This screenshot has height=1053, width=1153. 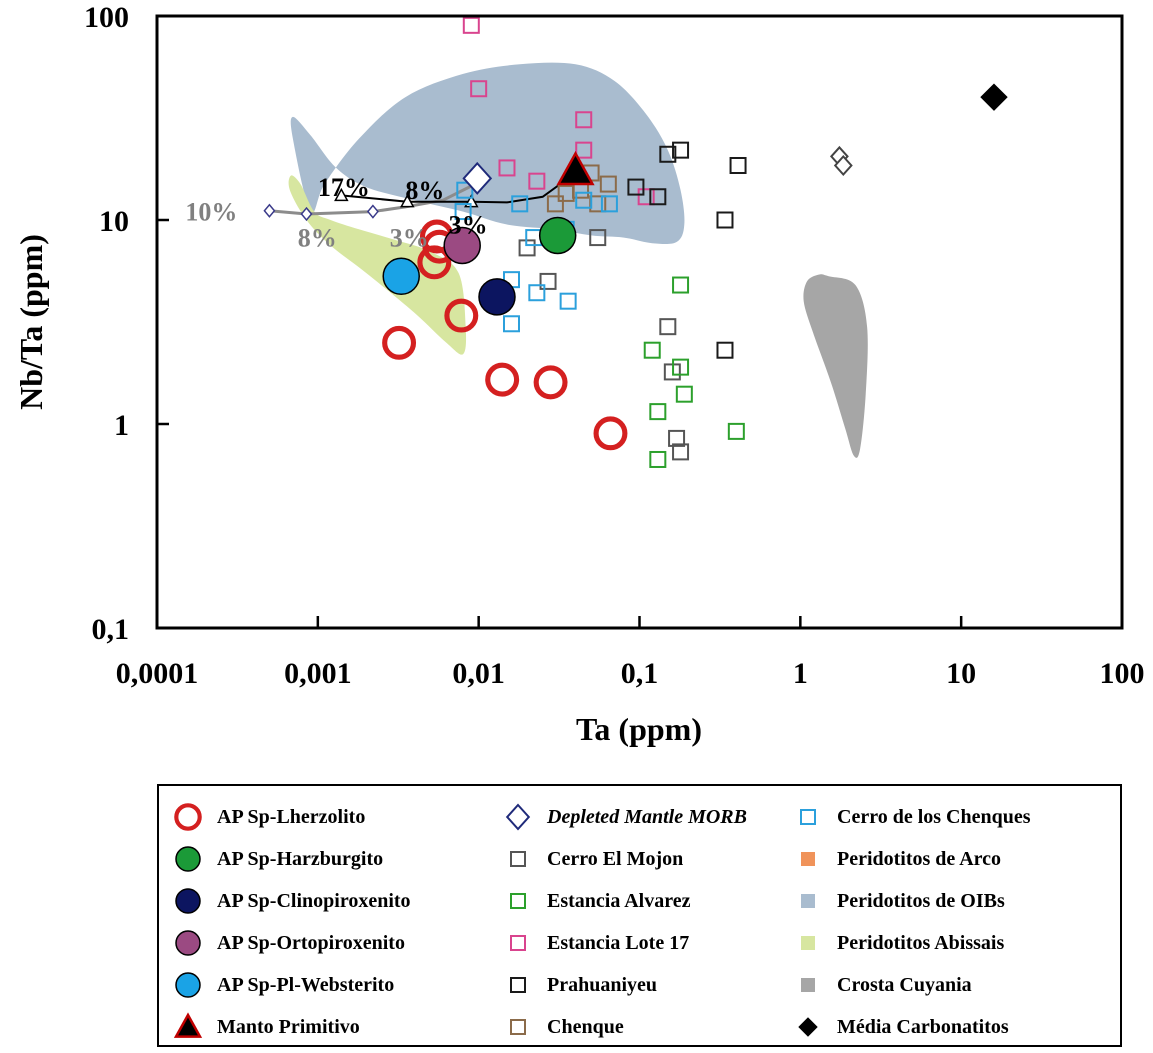 I want to click on legend-label: AP Sp-Pl-Websterito, so click(x=306, y=984).